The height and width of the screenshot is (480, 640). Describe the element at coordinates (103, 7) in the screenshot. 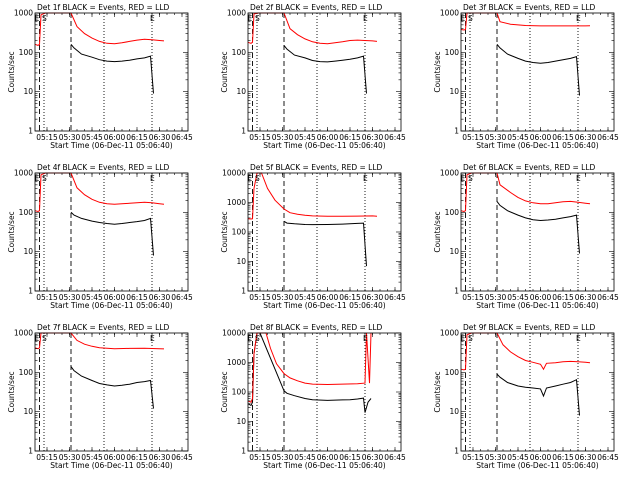

I see `panel-title: Det 1f BLACK = Events, RED = LLD` at that location.